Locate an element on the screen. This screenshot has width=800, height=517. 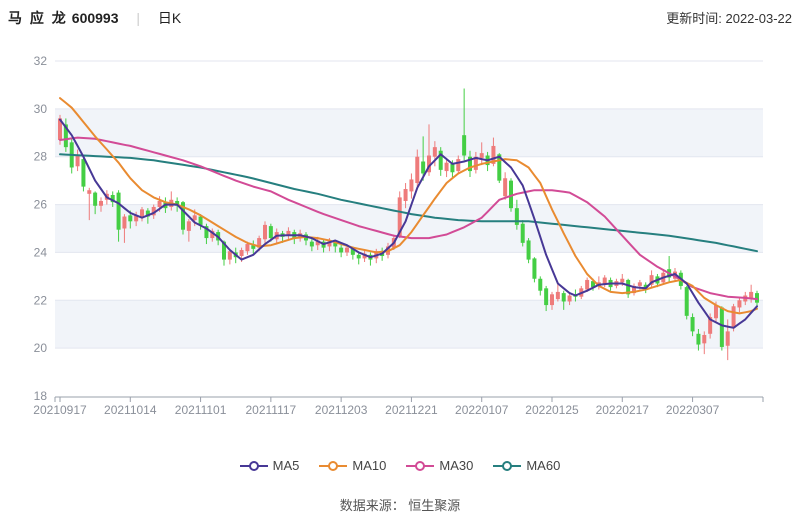
legend-item-ma10: MA10 is located at coordinates (352, 465).